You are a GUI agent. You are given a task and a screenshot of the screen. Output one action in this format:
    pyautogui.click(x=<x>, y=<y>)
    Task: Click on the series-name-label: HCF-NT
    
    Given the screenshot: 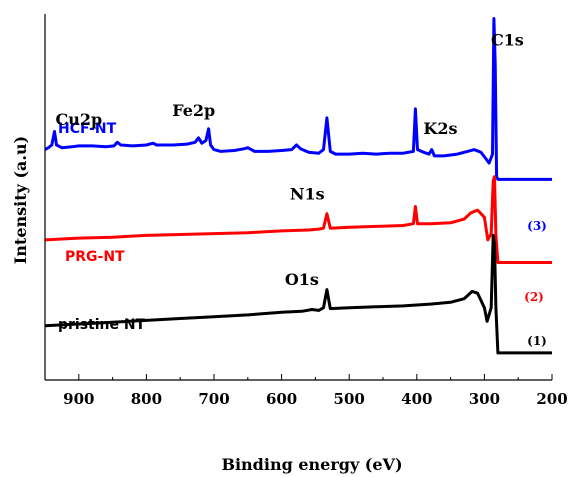 What is the action you would take?
    pyautogui.click(x=87, y=129)
    